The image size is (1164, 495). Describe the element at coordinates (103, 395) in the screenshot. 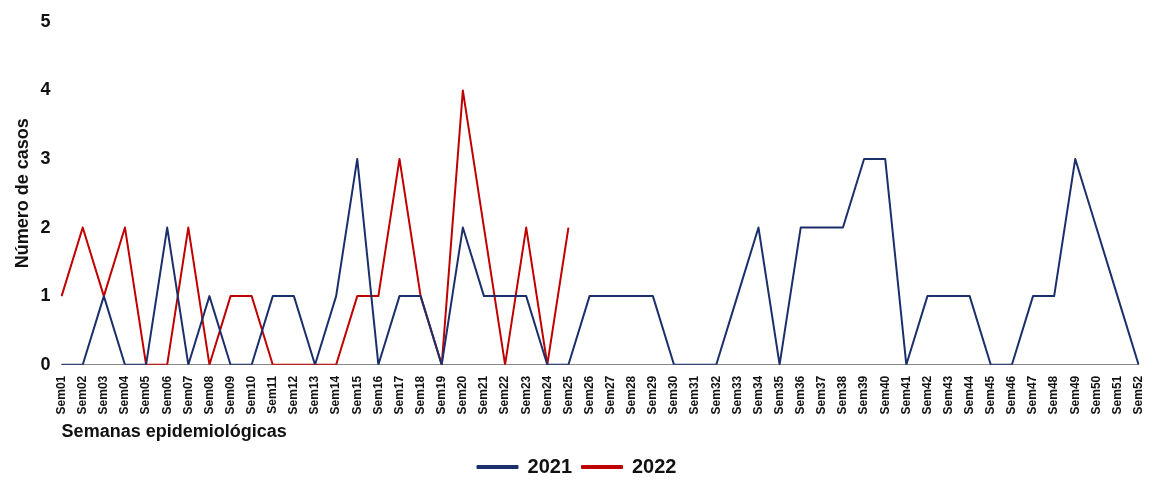

I see `x-tick-label: Sem03` at that location.